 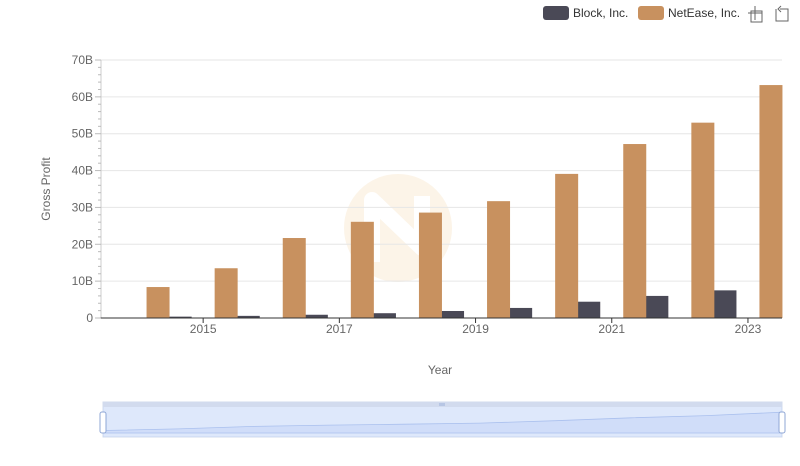 I want to click on bar-netease-2017, so click(x=362, y=269).